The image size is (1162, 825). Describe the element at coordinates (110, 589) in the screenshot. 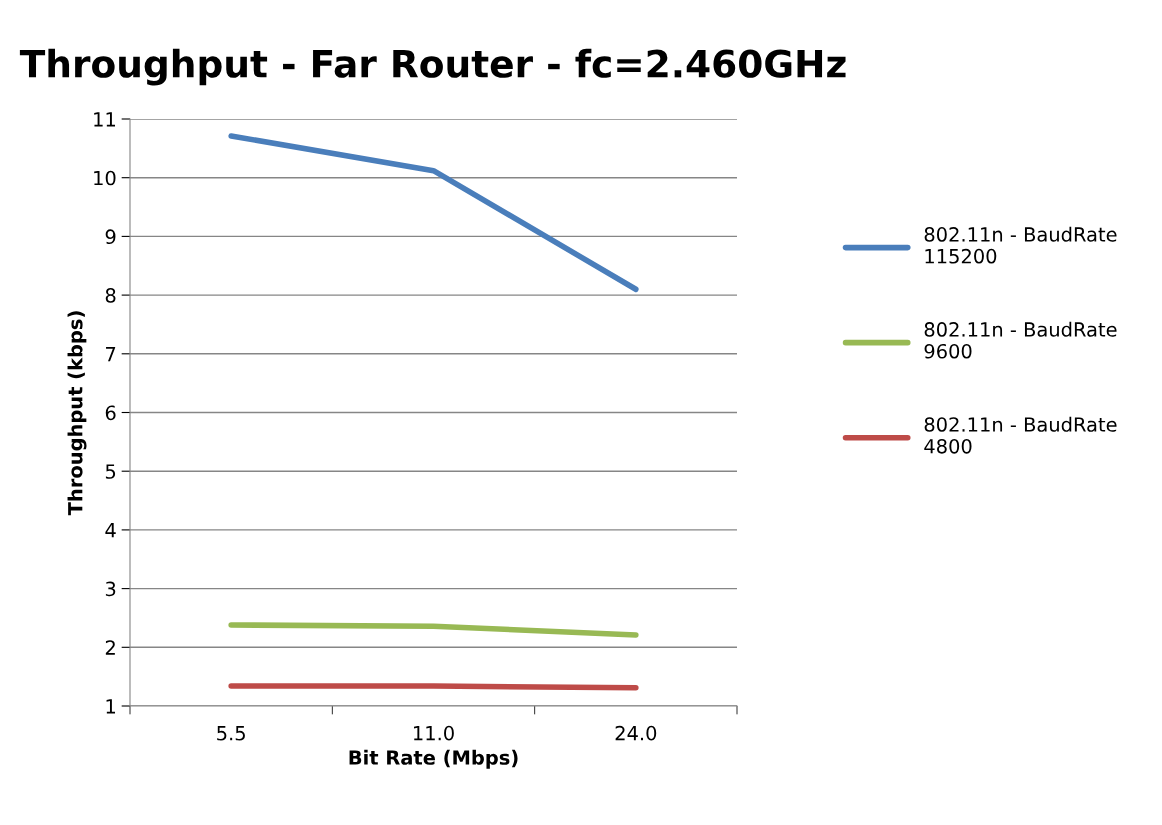

I see `y-tick-label: 3` at that location.